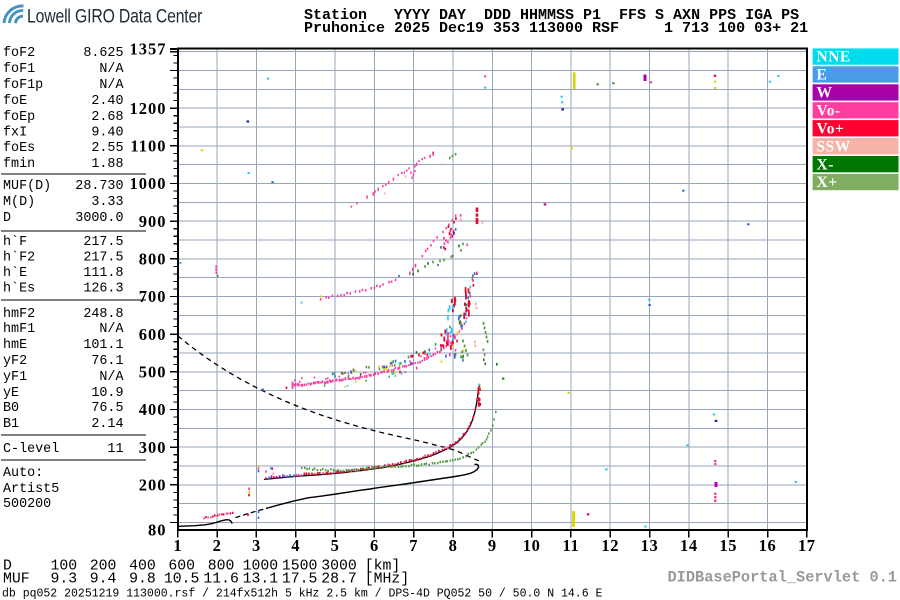 The width and height of the screenshot is (900, 600). I want to click on svg-text: 8.625, so click(103, 53).